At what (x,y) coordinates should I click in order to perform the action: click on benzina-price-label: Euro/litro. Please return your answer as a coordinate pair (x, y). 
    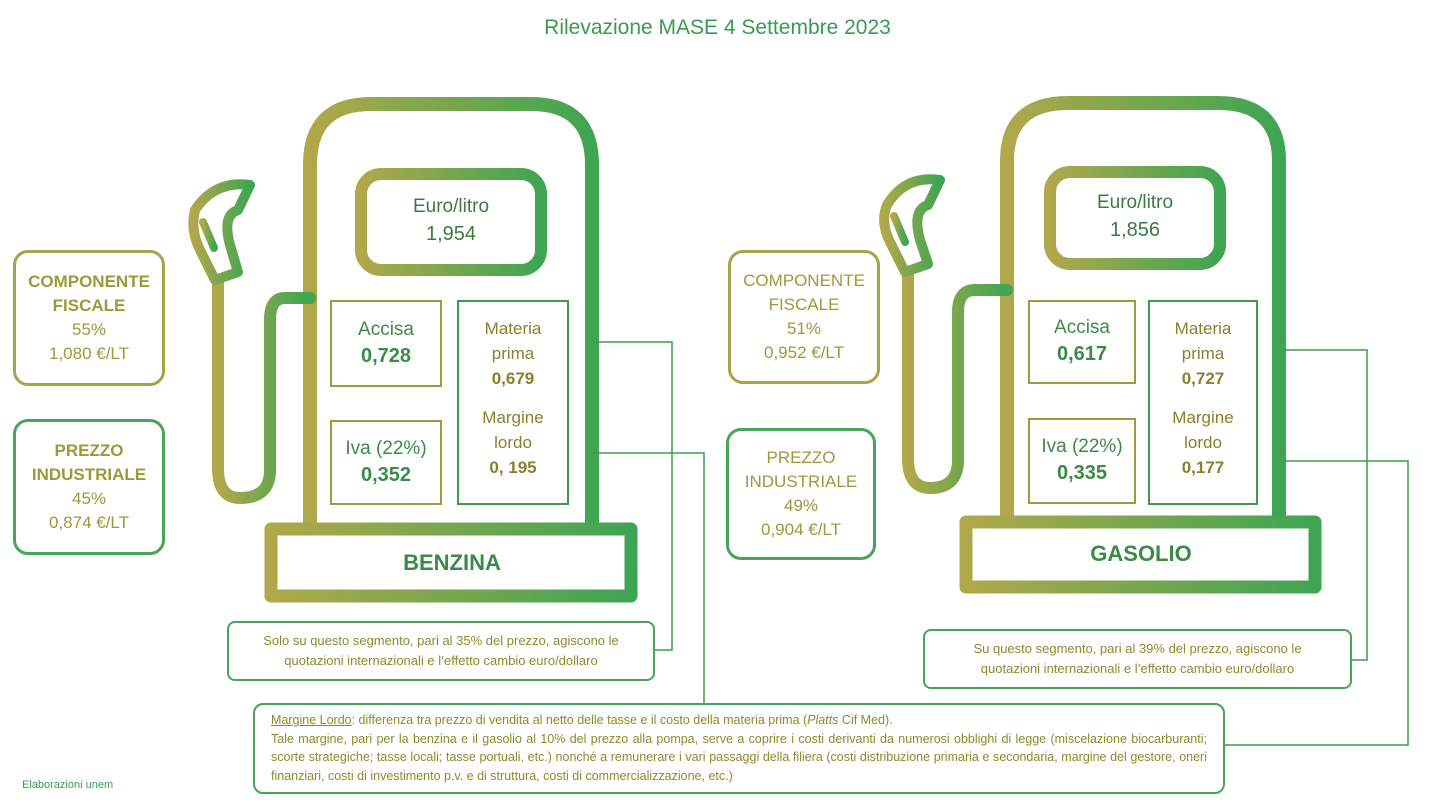
    Looking at the image, I should click on (451, 206).